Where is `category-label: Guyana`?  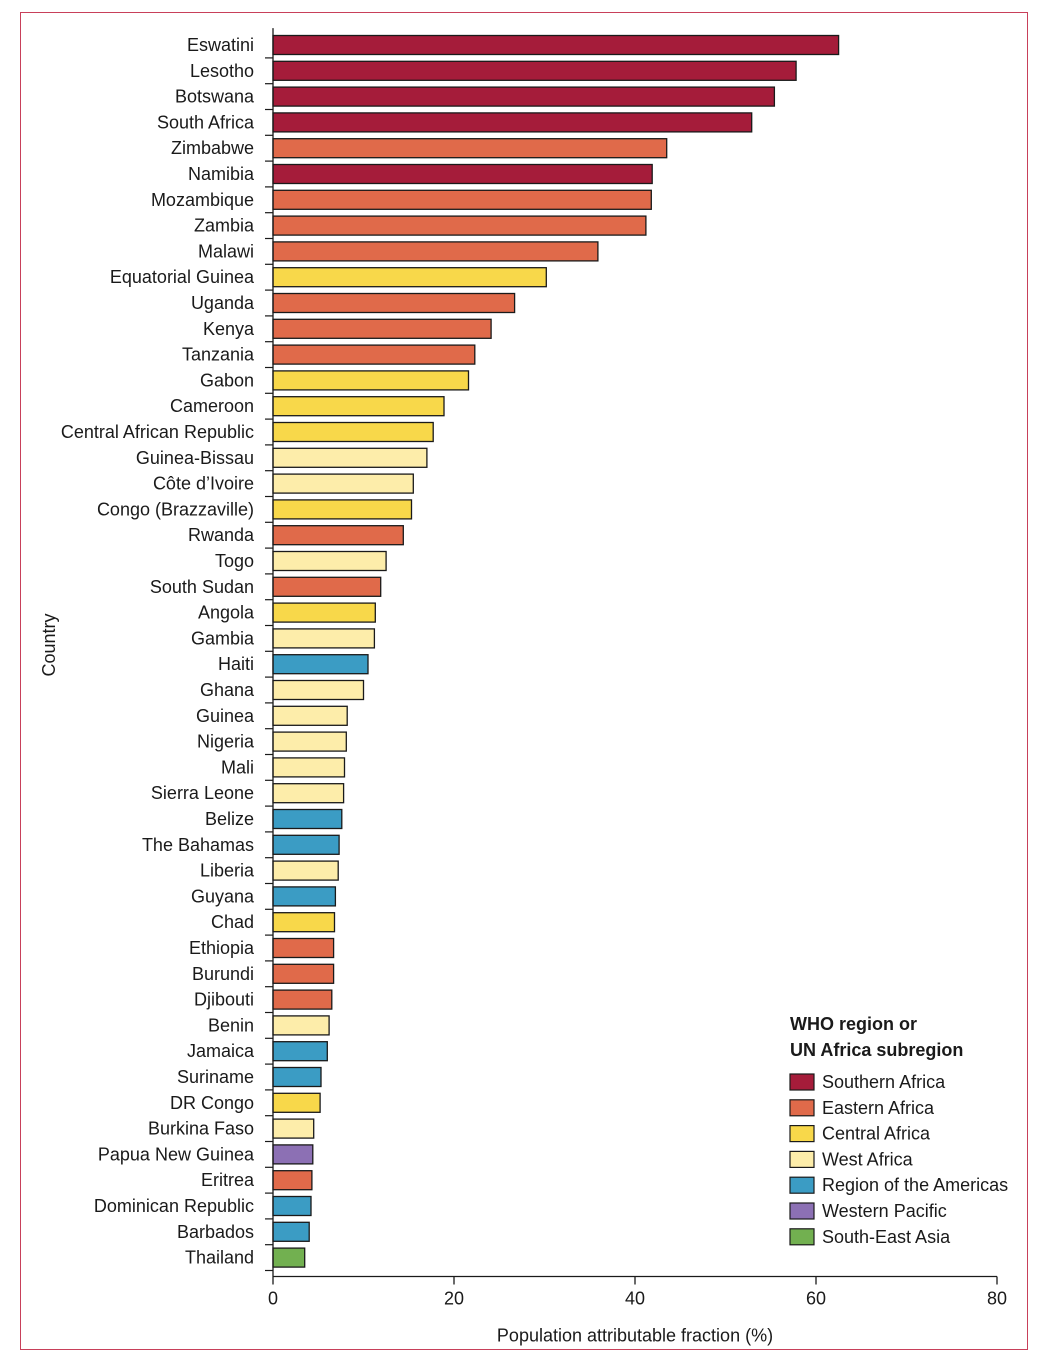 category-label: Guyana is located at coordinates (223, 896).